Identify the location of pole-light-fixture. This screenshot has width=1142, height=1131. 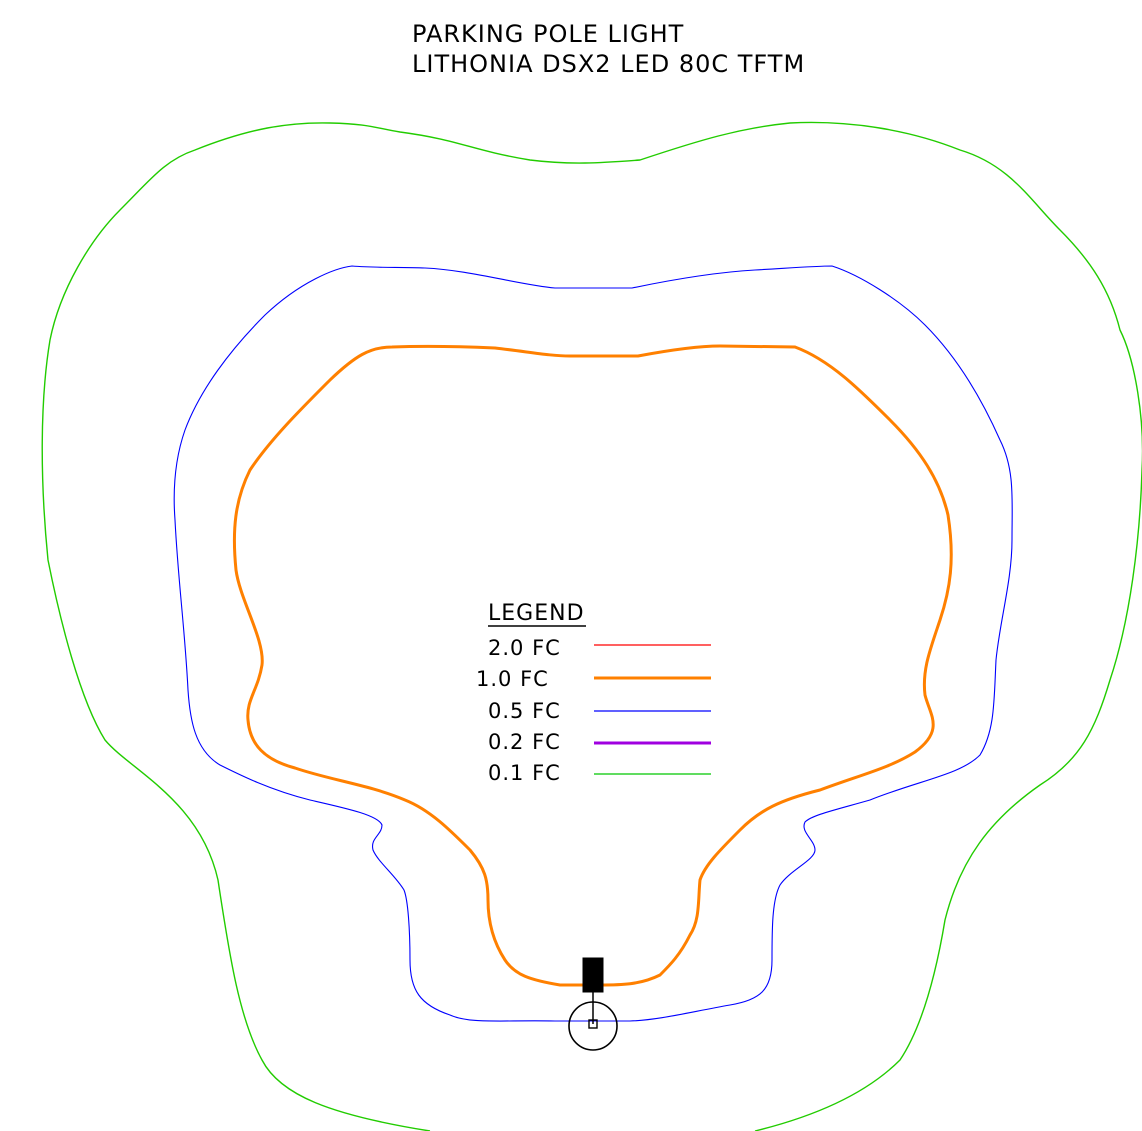
(593, 1004).